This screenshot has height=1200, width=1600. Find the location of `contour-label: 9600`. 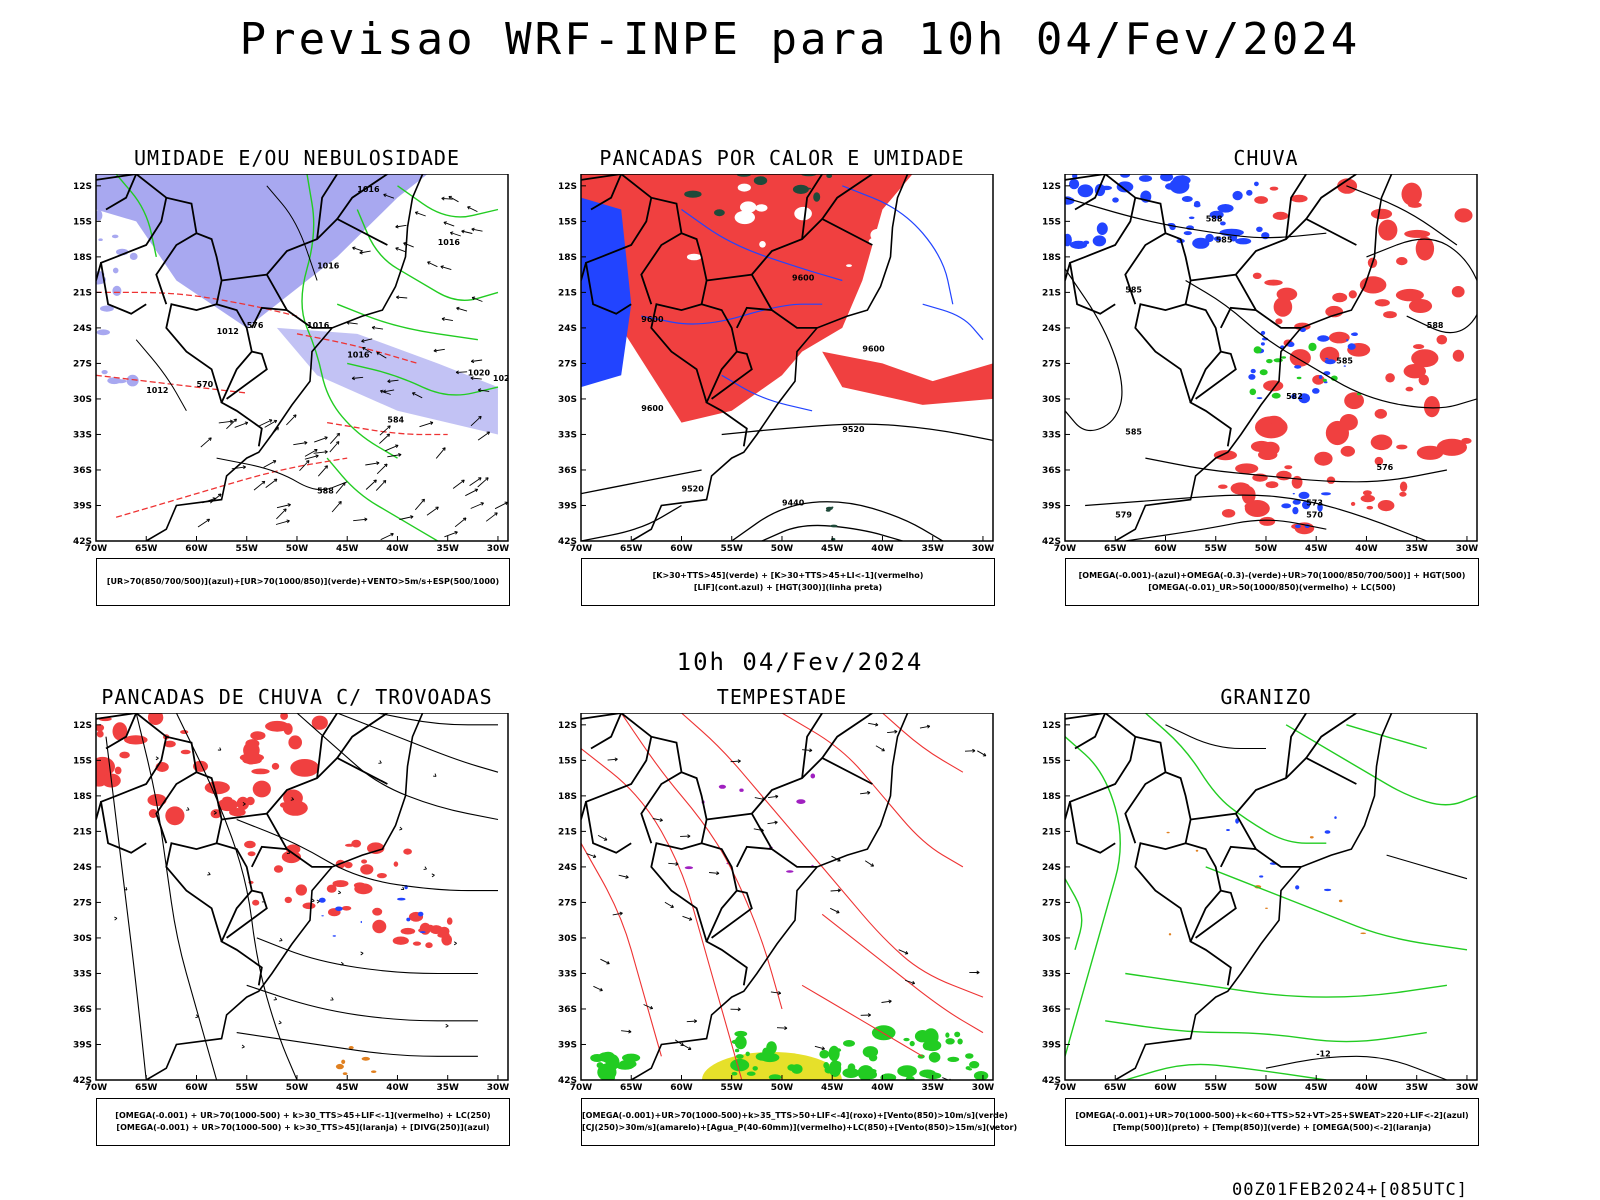

contour-label: 9600 is located at coordinates (873, 349).